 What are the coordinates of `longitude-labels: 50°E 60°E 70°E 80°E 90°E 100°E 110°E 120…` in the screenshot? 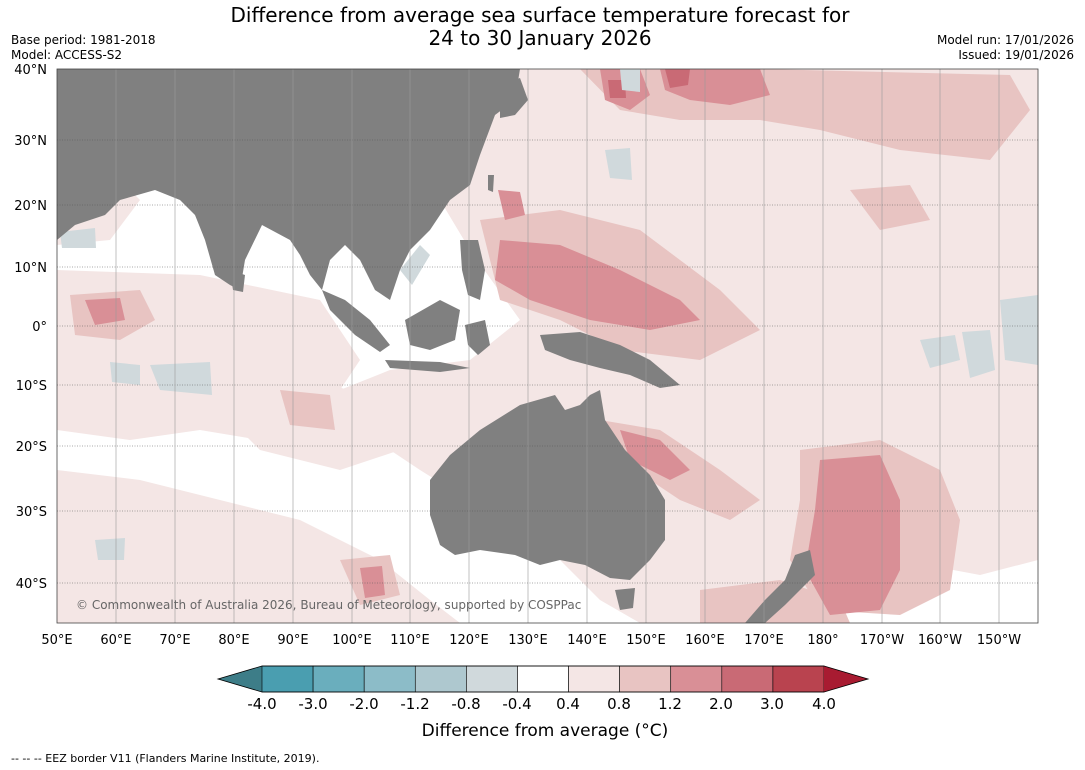 It's located at (531, 640).